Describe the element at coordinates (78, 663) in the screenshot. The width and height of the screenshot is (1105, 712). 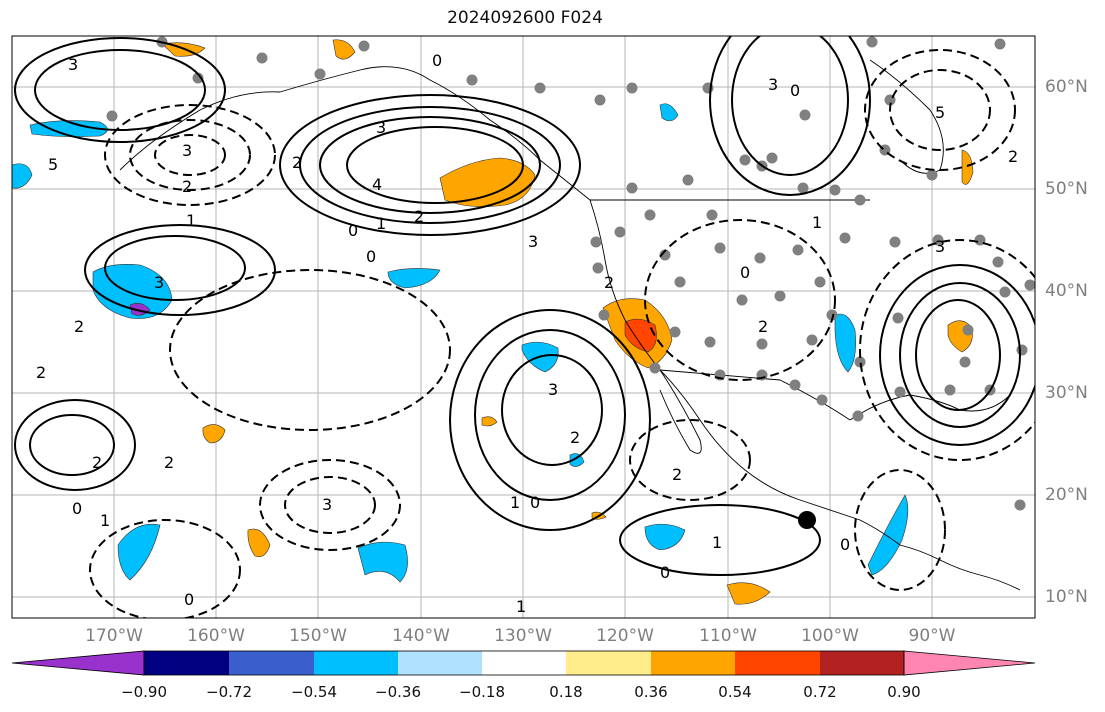
I see `colorbar-extend-low` at that location.